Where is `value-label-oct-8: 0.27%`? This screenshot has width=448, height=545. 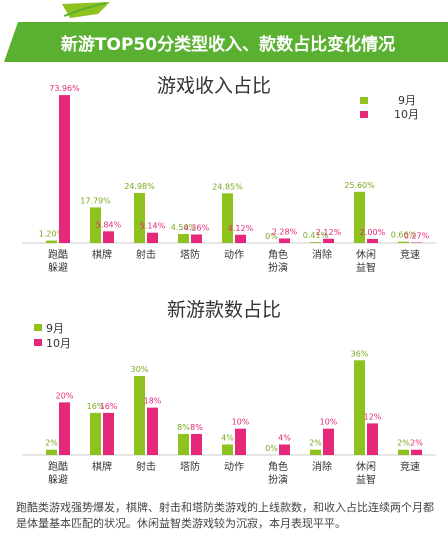 value-label-oct-8: 0.27% is located at coordinates (417, 235).